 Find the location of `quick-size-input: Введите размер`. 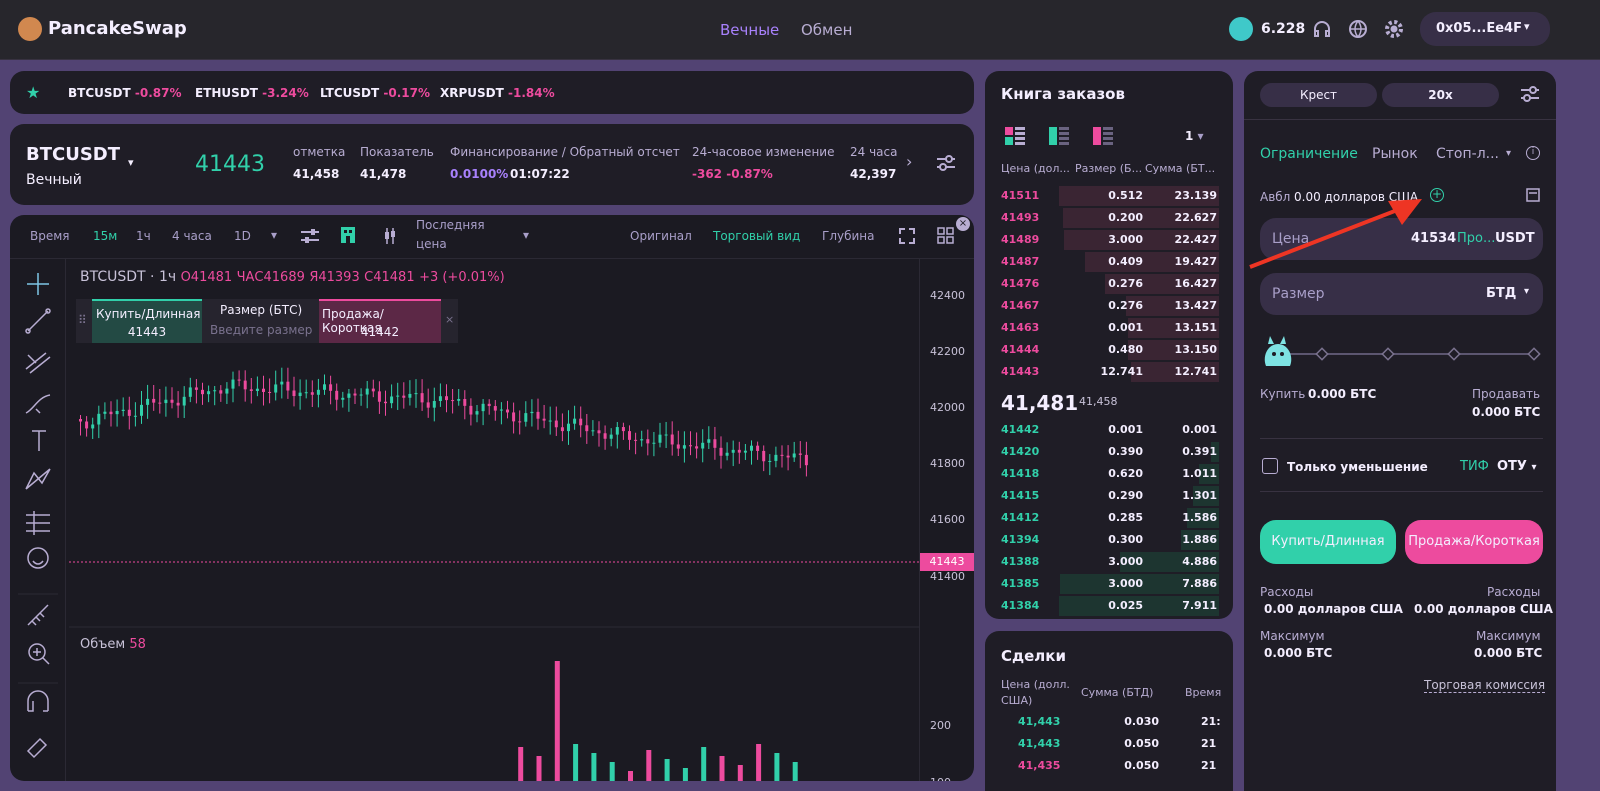

quick-size-input: Введите размер is located at coordinates (261, 330).